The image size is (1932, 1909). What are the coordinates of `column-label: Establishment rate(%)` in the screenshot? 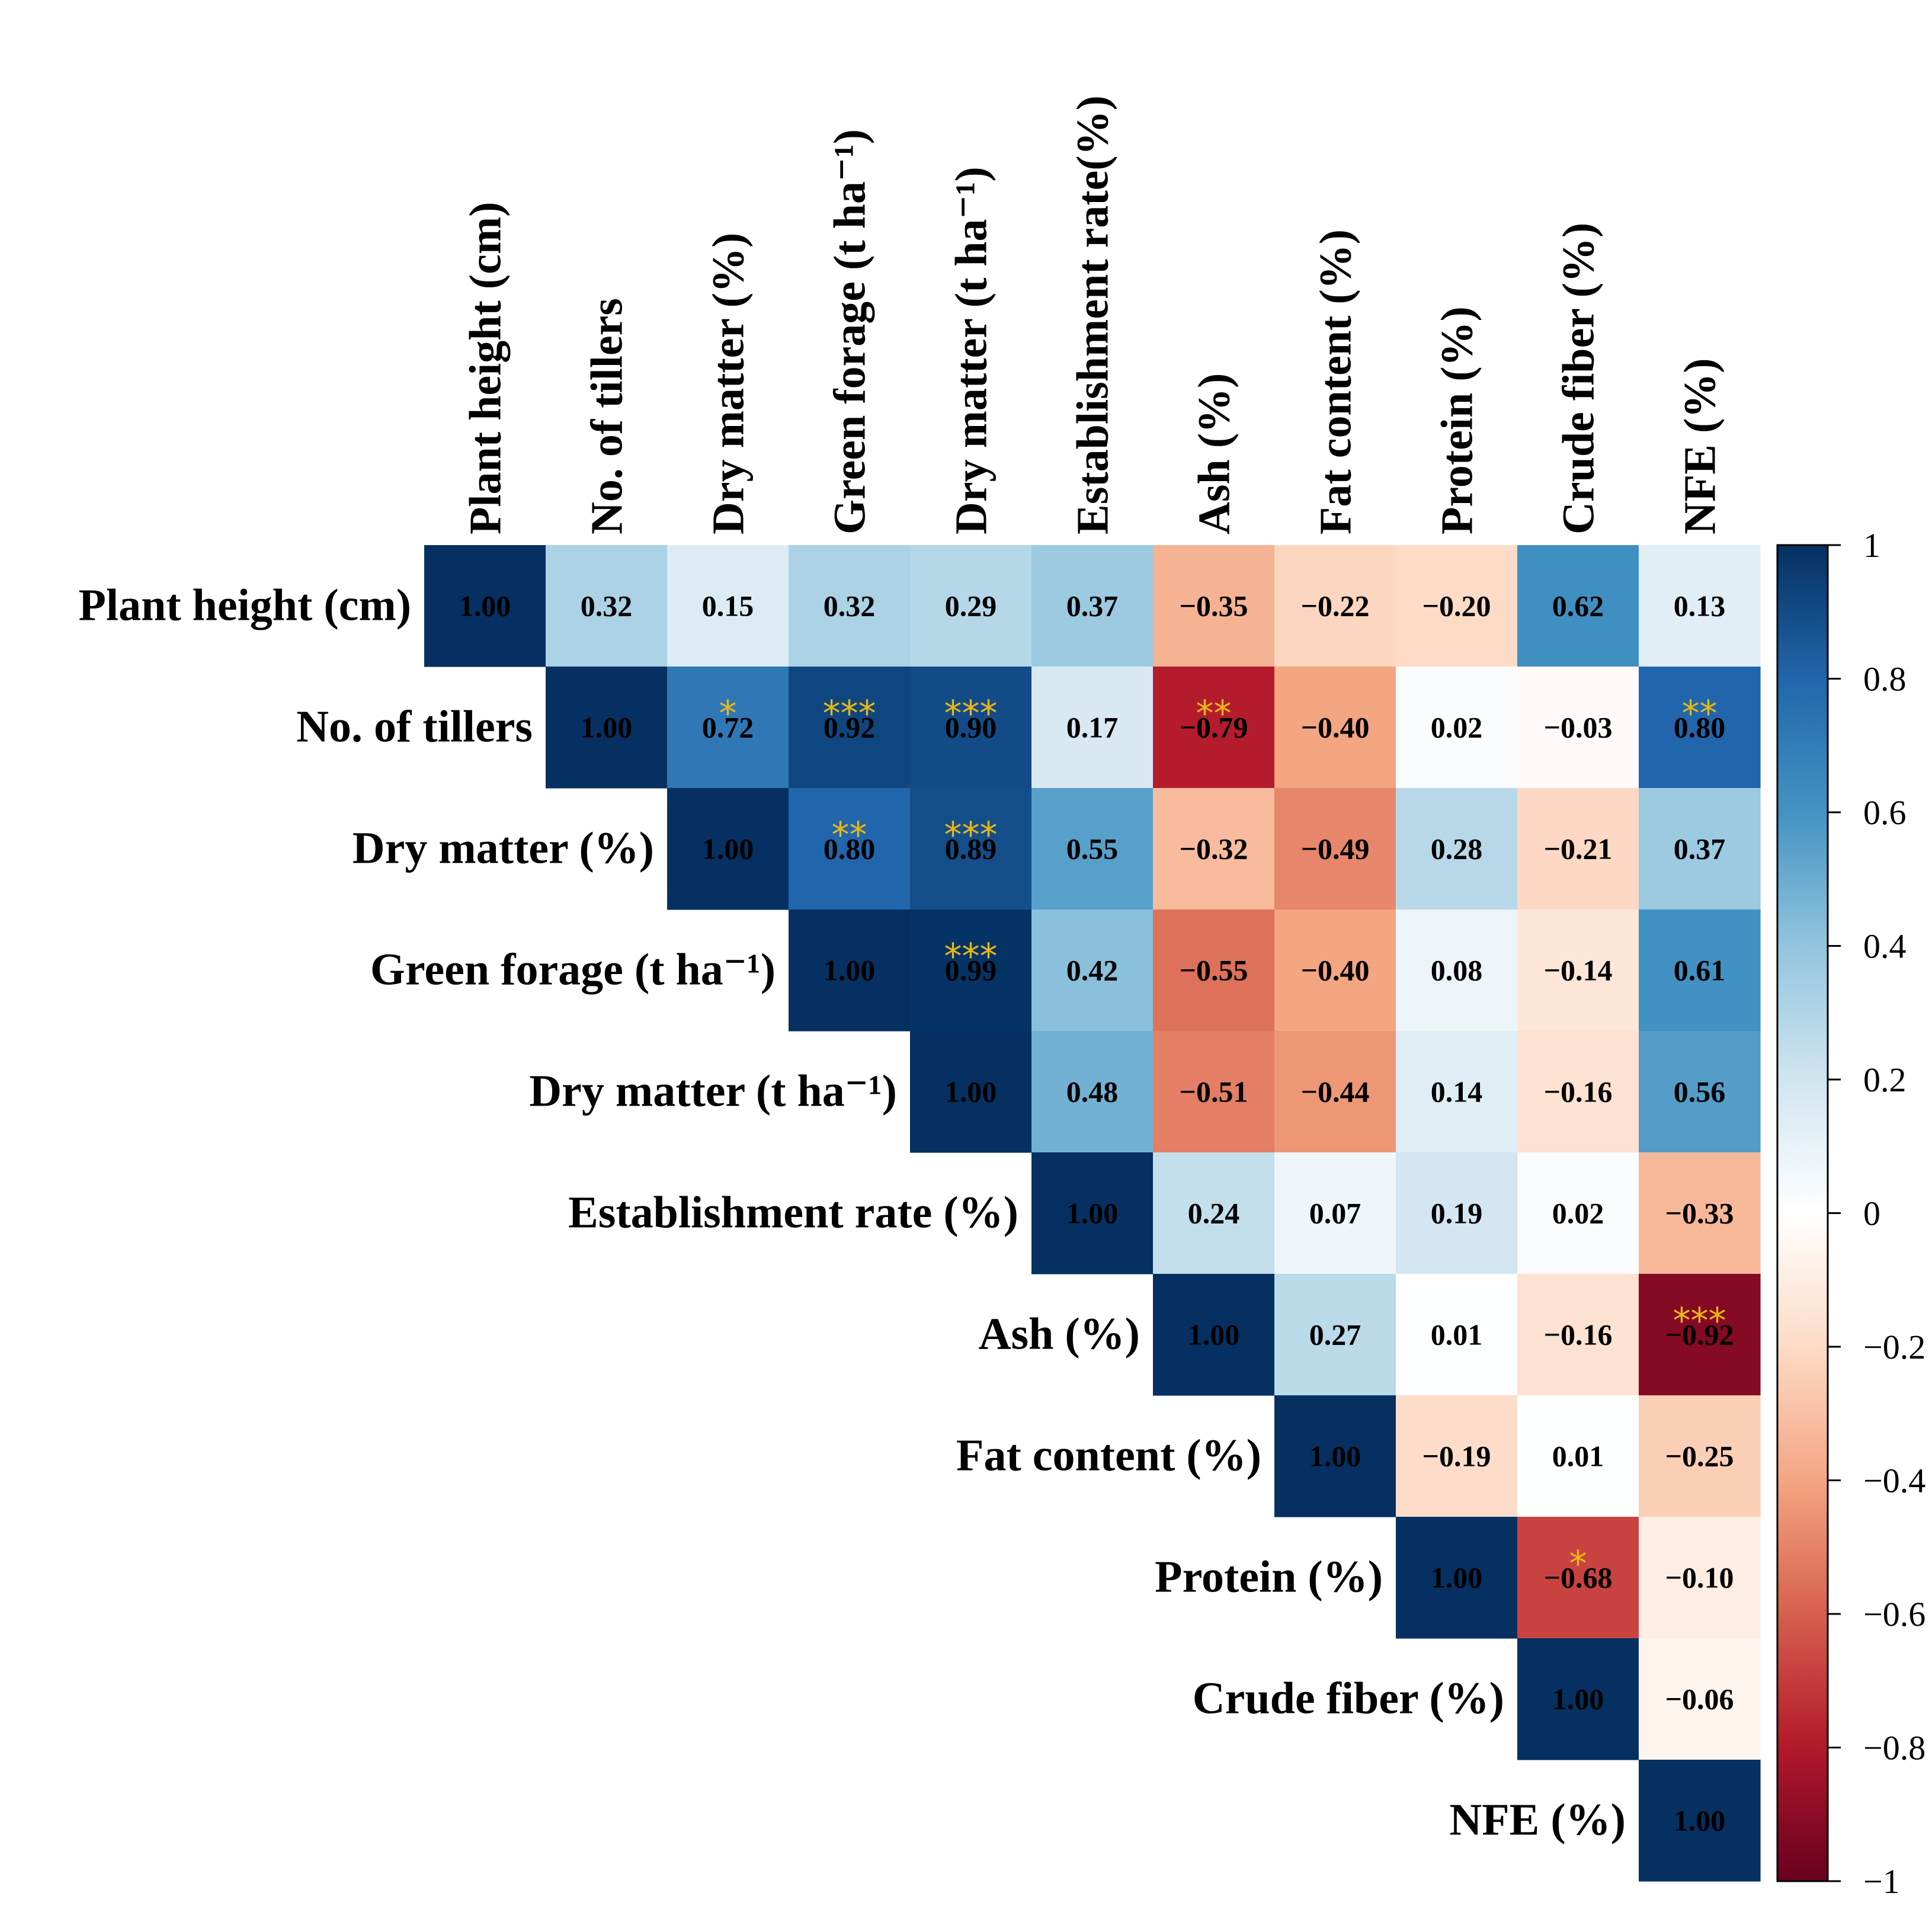 It's located at (1093, 314).